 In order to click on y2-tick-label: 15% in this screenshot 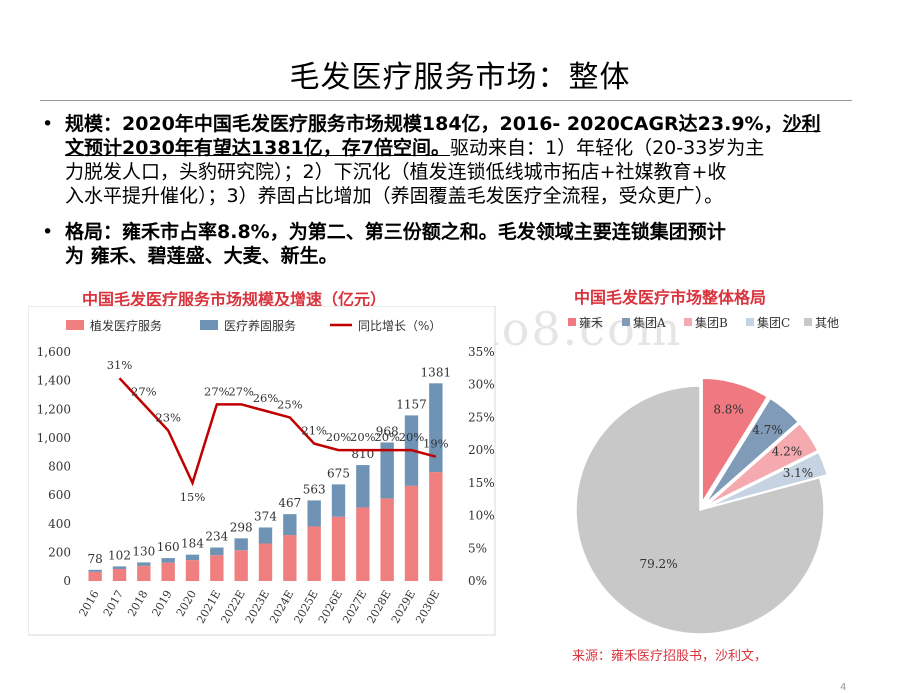, I will do `click(481, 483)`.